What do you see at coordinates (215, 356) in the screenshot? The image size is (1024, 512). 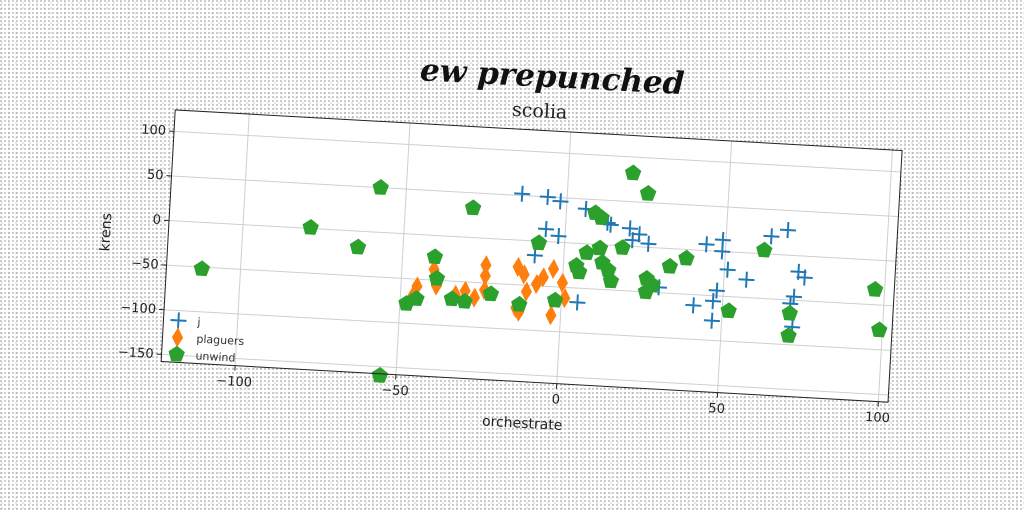 I see `legend-label-unwind: unwind` at bounding box center [215, 356].